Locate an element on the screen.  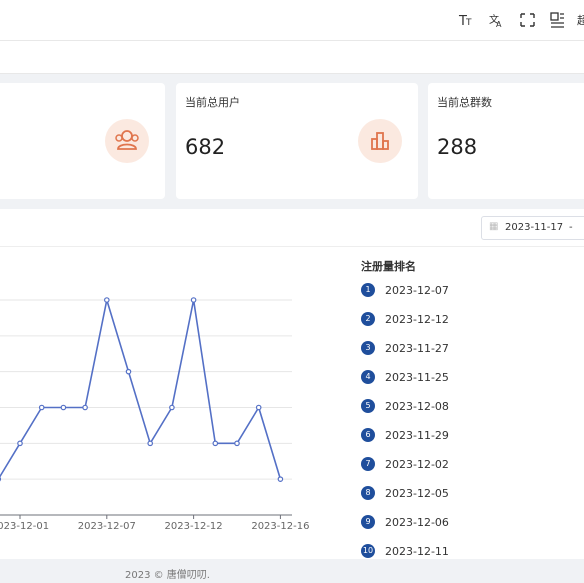
svg-text: 文 is located at coordinates (494, 19).